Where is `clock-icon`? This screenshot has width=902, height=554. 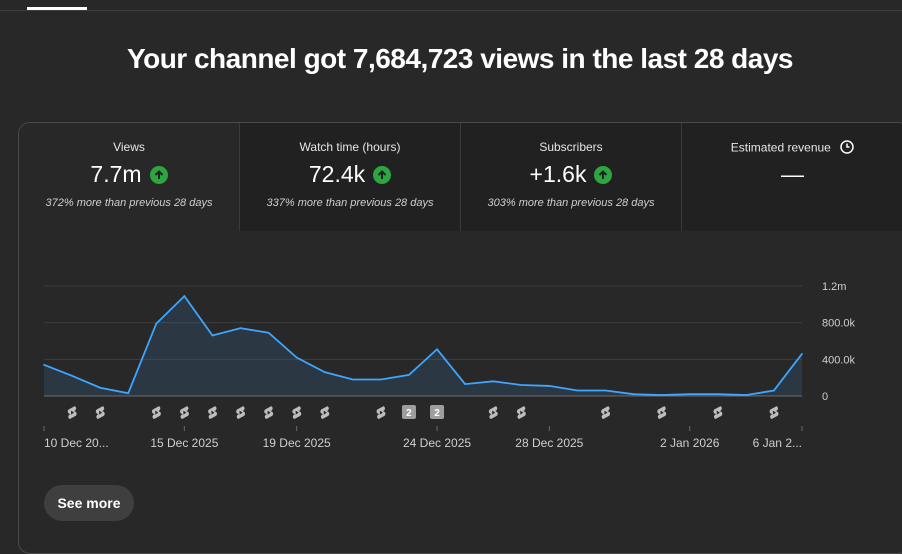 clock-icon is located at coordinates (847, 148).